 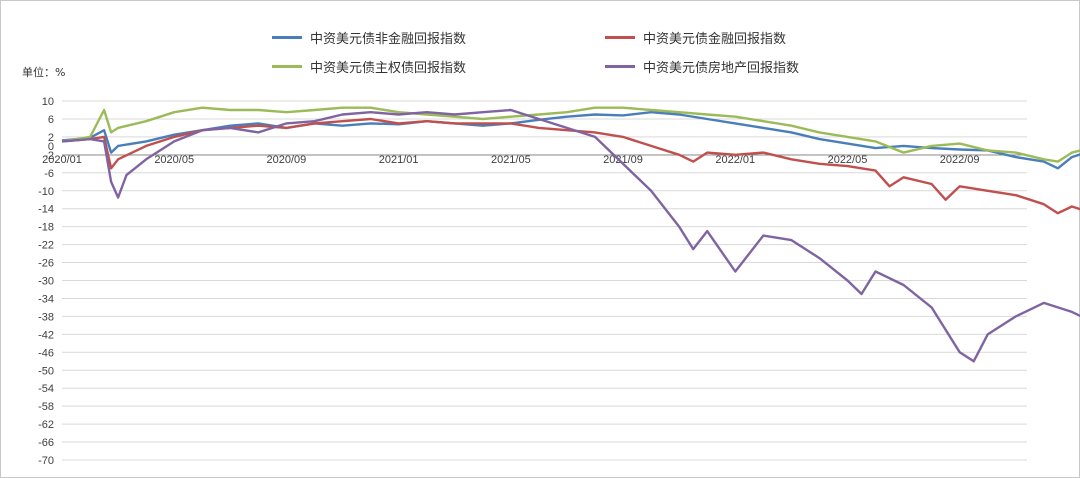 I want to click on legend-item-realestate: 中资美元债房地产回报指数, so click(x=702, y=66).